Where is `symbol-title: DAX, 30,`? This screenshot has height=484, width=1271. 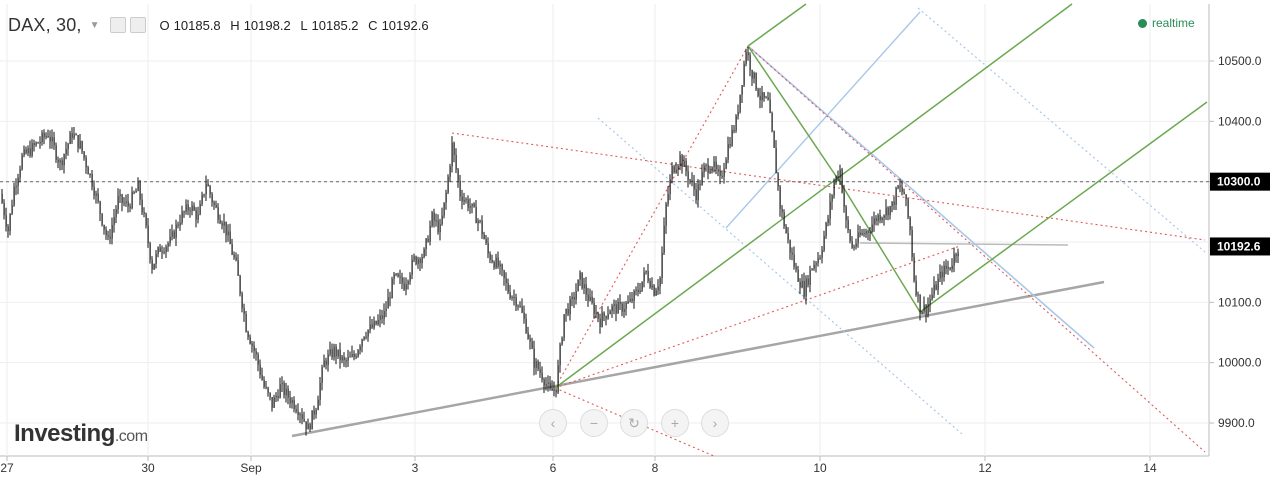 symbol-title: DAX, 30, is located at coordinates (45, 24).